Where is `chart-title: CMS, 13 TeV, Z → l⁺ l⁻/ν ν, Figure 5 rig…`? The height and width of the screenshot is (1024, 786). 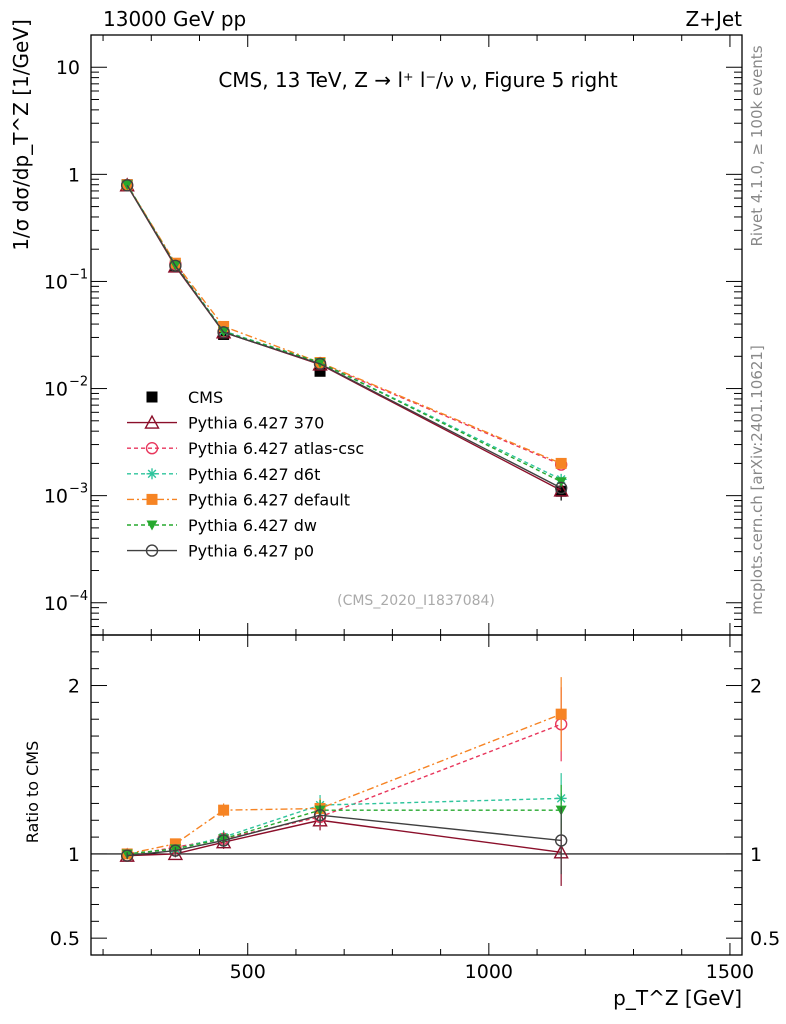 chart-title: CMS, 13 TeV, Z → l⁺ l⁻/ν ν, Figure 5 rig… is located at coordinates (418, 80).